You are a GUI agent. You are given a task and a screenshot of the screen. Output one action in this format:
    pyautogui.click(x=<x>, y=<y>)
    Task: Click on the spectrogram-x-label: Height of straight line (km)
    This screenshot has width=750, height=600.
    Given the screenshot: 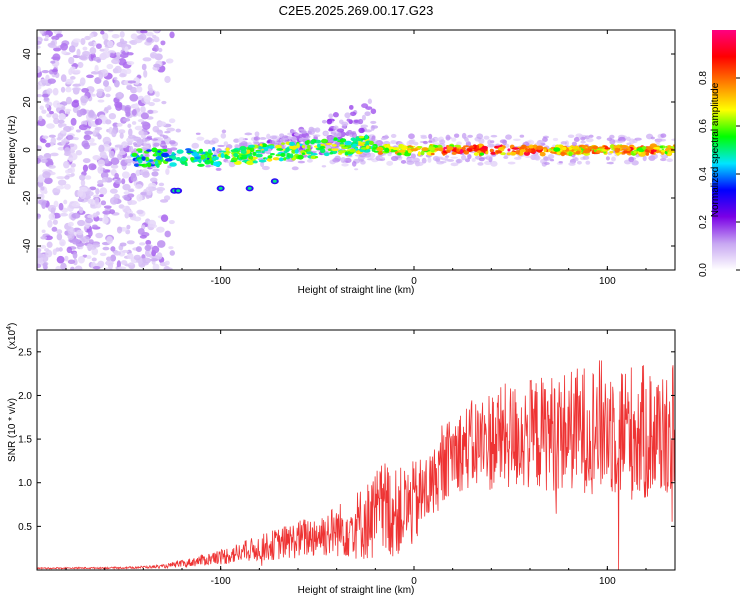 What is the action you would take?
    pyautogui.click(x=356, y=290)
    